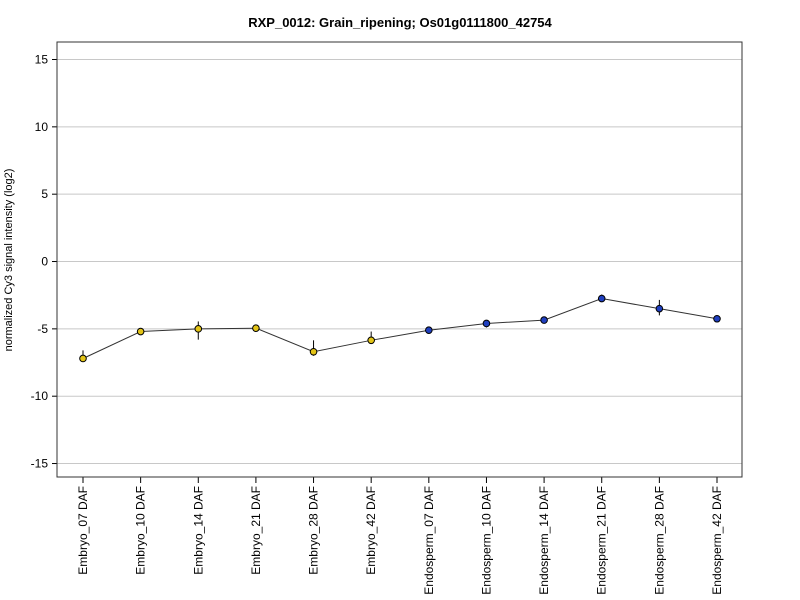 This screenshot has width=800, height=600. I want to click on x-tick-label: Embryo_21 DAF, so click(256, 530).